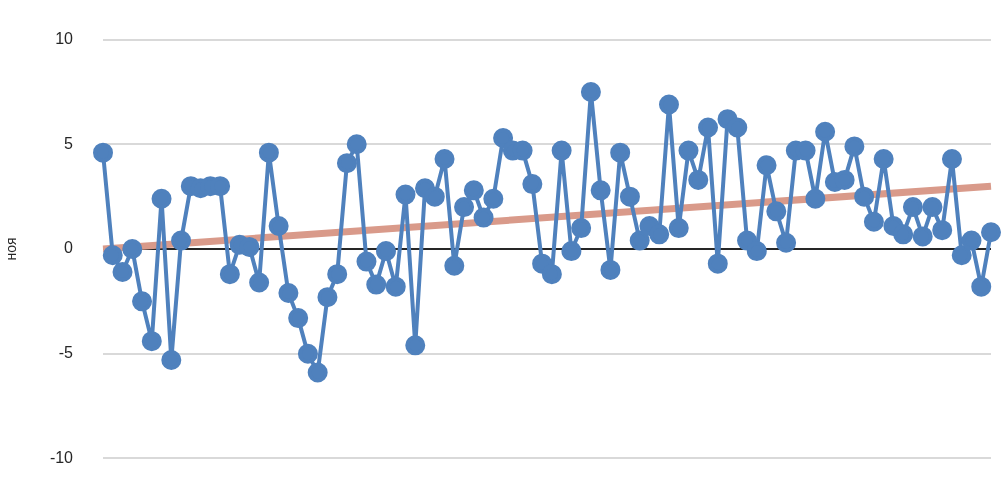 The height and width of the screenshot is (498, 1003). Describe the element at coordinates (11, 249) in the screenshot. I see `y-axis-title: ноя` at that location.